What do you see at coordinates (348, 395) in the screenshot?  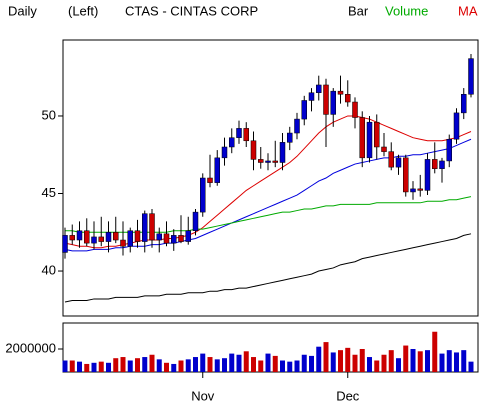 I see `x-tick-label: Dec` at bounding box center [348, 395].